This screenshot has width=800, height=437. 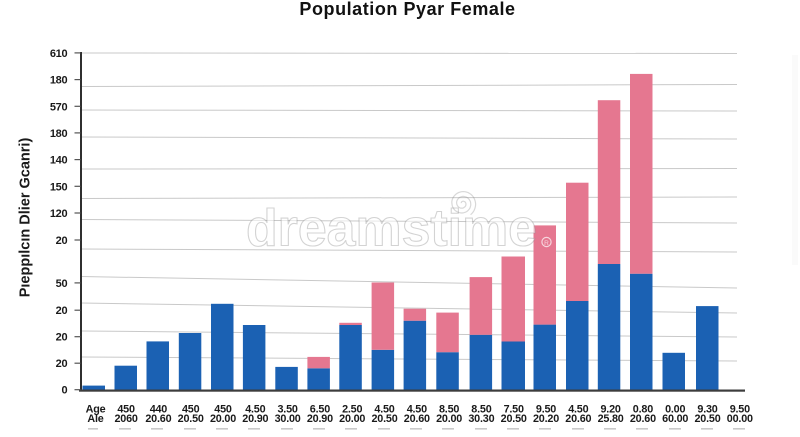 I want to click on svg-text: 7.50, so click(x=514, y=409).